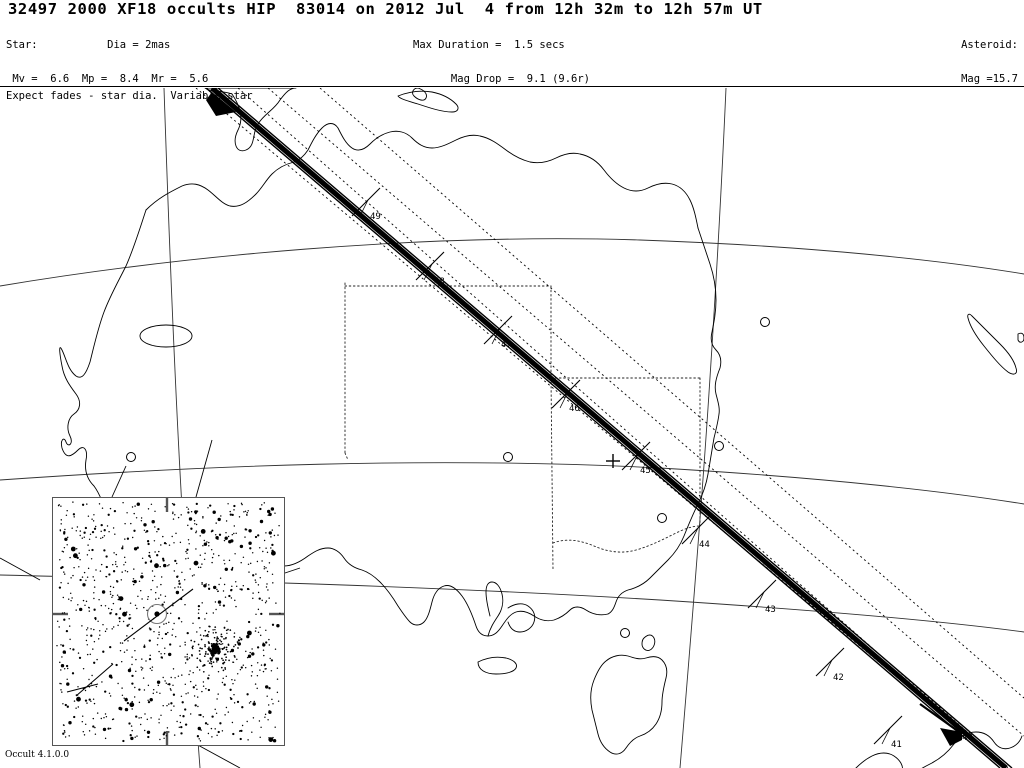  Describe the element at coordinates (989, 45) in the screenshot. I see `asteroid-label-line: Asteroid:` at that location.